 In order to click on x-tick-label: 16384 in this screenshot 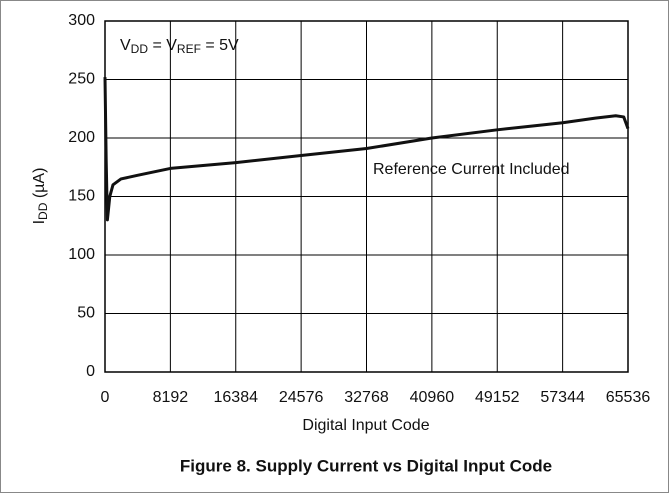, I will do `click(236, 397)`.